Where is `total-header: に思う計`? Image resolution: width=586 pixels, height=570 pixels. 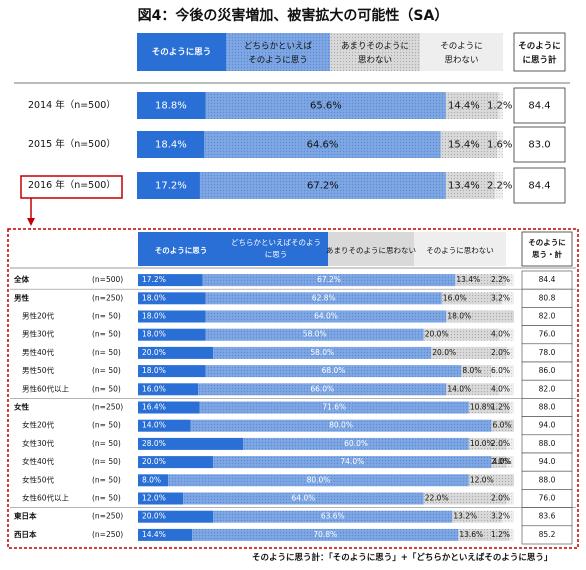
total-header: に思う計 is located at coordinates (539, 60).